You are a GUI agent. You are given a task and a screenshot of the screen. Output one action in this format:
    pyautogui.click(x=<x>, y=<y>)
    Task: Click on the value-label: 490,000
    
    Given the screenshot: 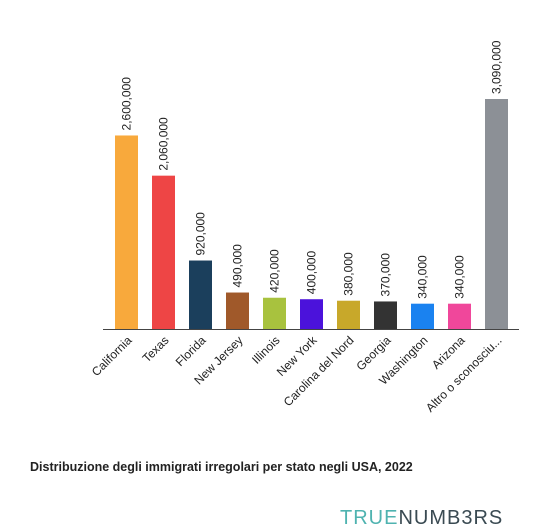 What is the action you would take?
    pyautogui.click(x=238, y=266)
    